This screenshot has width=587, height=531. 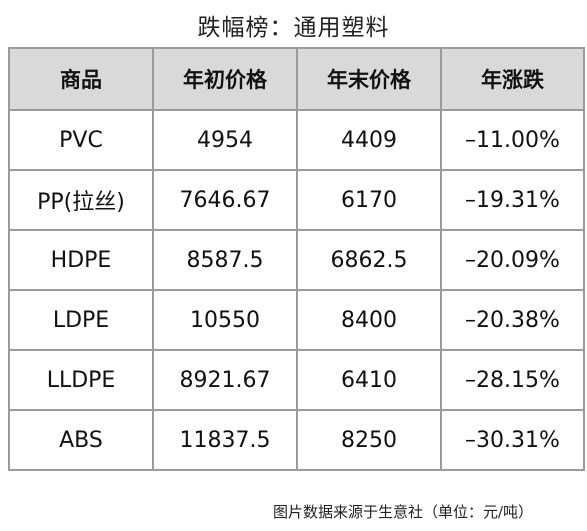 I want to click on cell-annual-change: –28.15%, so click(x=512, y=380).